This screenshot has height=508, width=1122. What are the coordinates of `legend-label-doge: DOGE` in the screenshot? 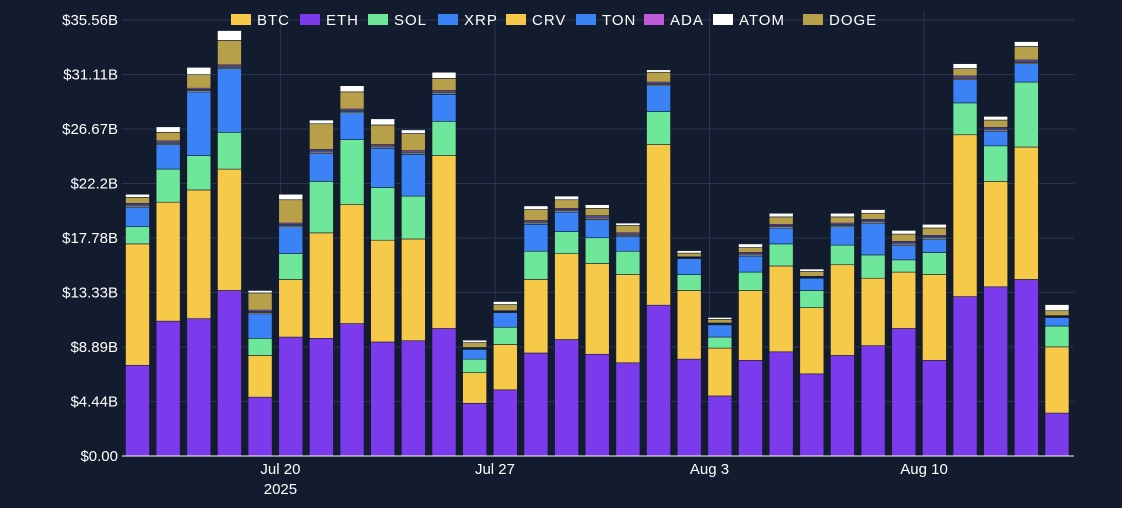 It's located at (853, 20).